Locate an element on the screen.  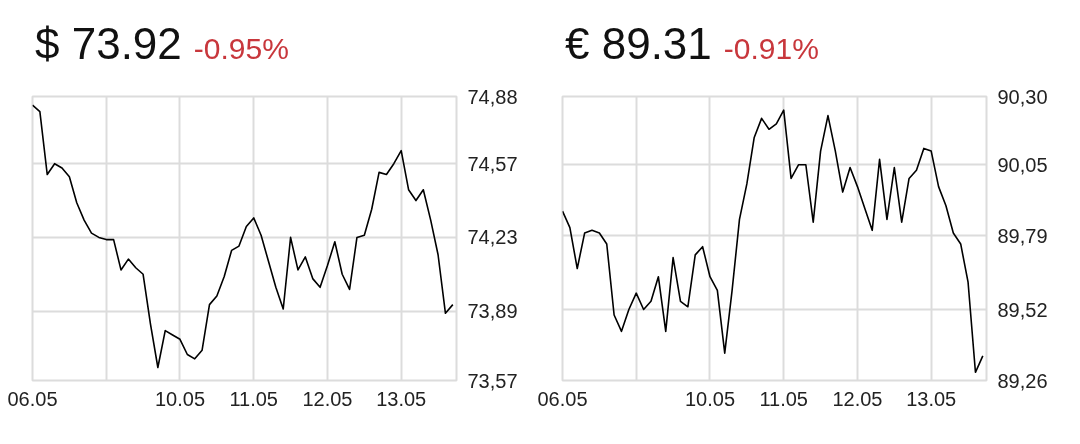
y-tick-label: 90,05 is located at coordinates (1022, 164).